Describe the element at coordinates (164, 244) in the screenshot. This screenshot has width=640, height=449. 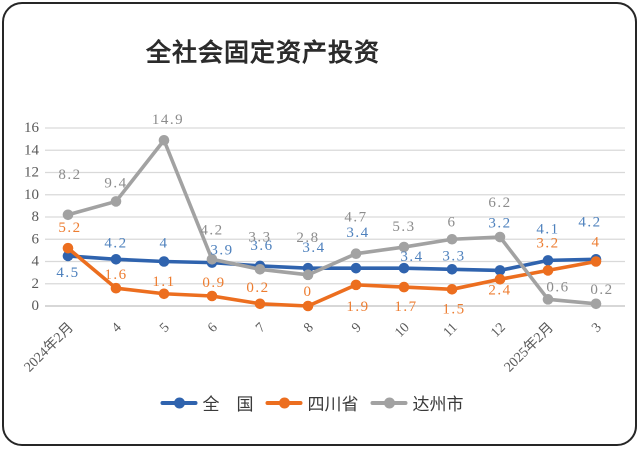
I see `data-label-national: 4` at that location.